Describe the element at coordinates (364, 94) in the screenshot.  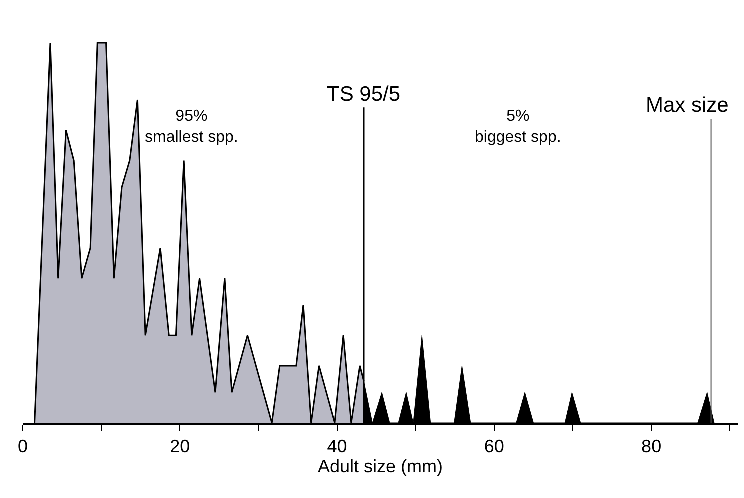
I see `ref-line-label: TS 95/5` at that location.